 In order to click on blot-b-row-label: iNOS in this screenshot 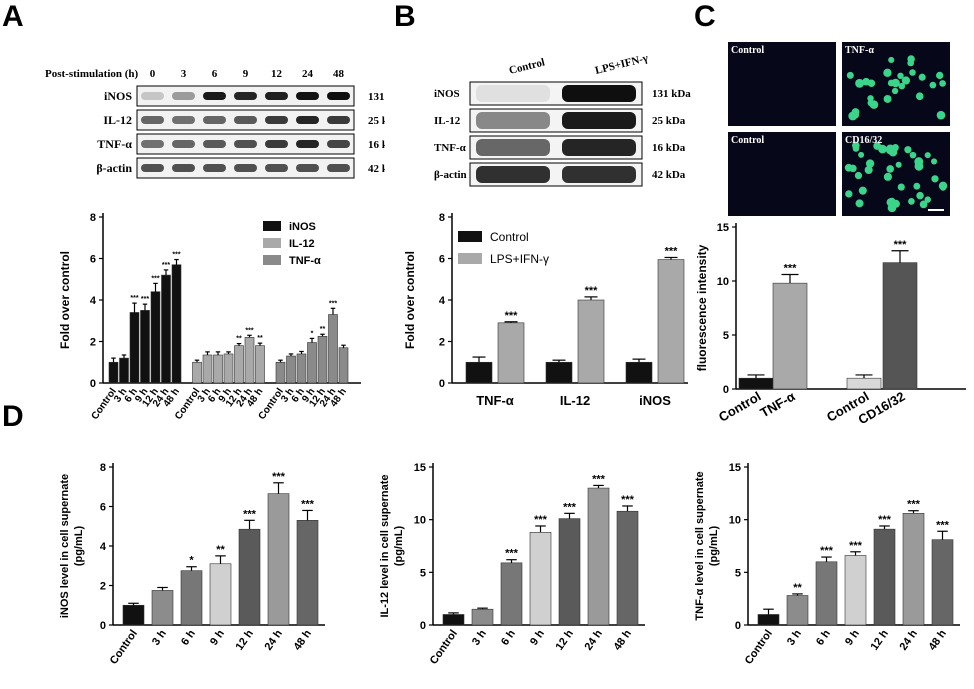, I will do `click(447, 94)`.